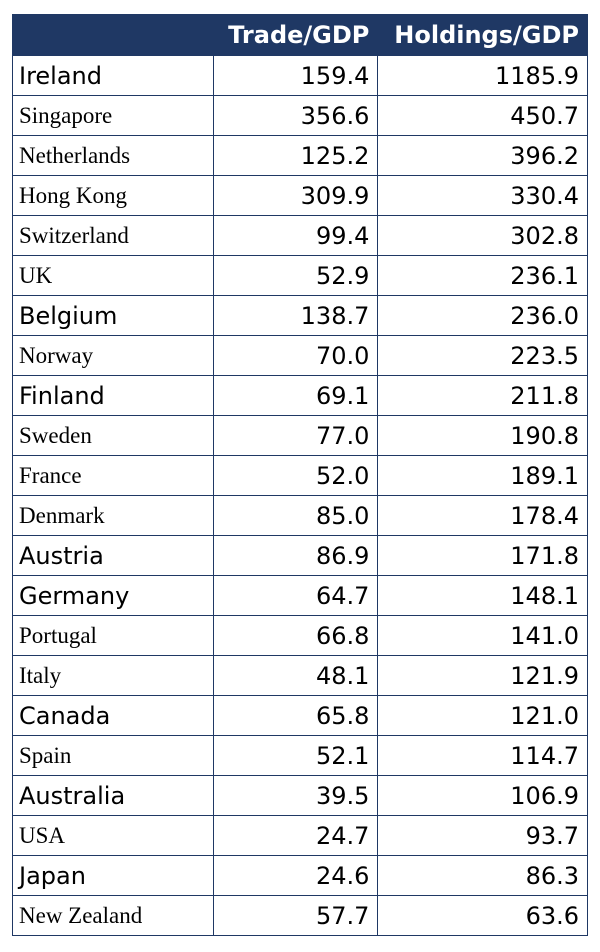 This screenshot has height=952, width=600. I want to click on country-cell: UK, so click(113, 275).